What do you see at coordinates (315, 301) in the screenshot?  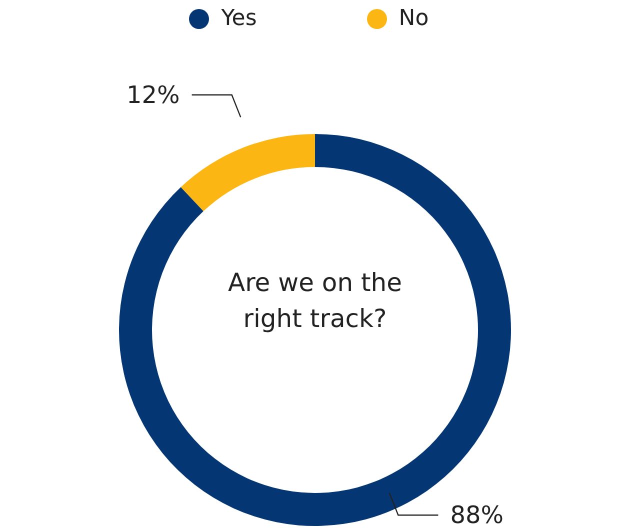 I see `text: Are we on the right track?` at bounding box center [315, 301].